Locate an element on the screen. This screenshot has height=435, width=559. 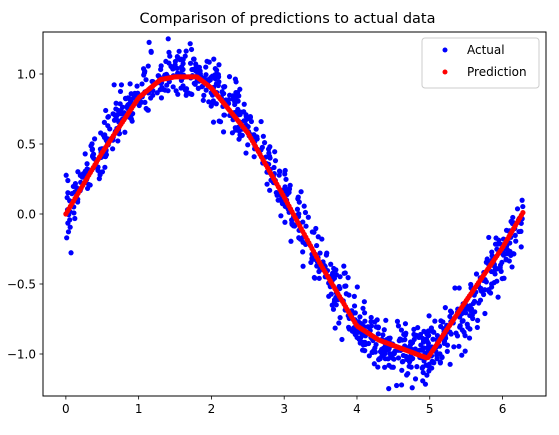
y-axis: −1.0 −0.5 0.0 0.5 1.0 is located at coordinates (25, 215).